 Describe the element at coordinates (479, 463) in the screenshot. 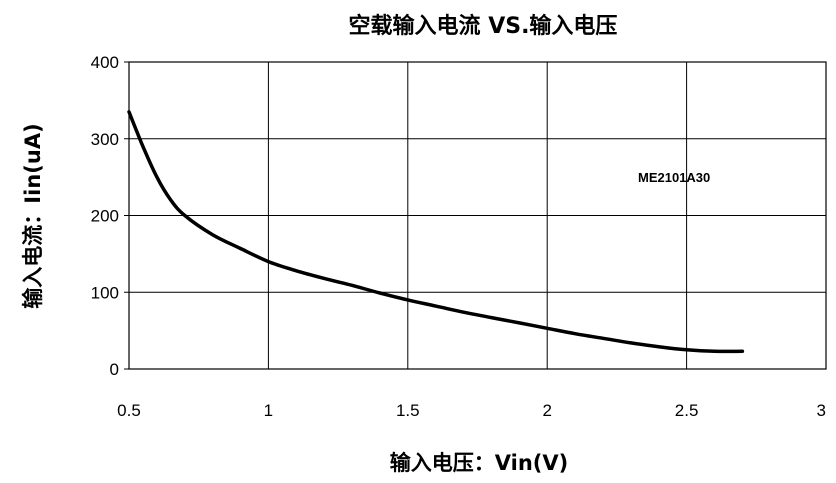

I see `x-axis-label: 输入电压：Vin(V)` at that location.